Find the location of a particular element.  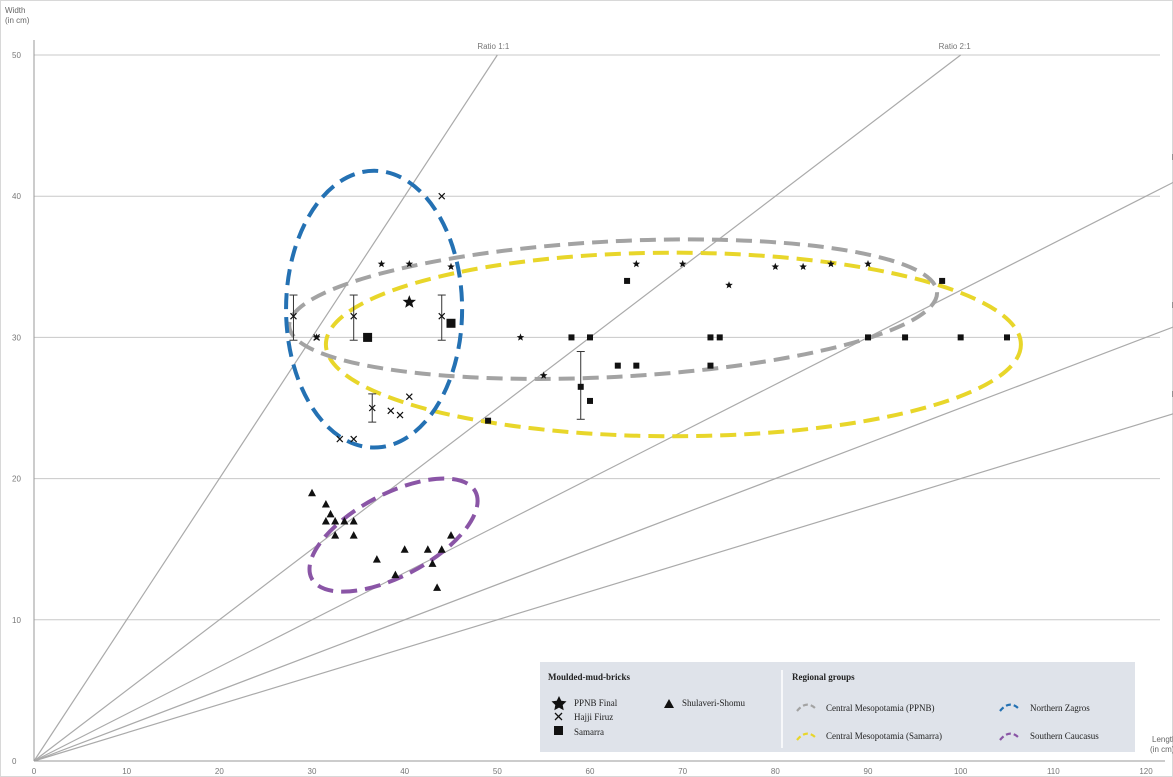

legend-label-ppnb: PPNB Final is located at coordinates (596, 703).